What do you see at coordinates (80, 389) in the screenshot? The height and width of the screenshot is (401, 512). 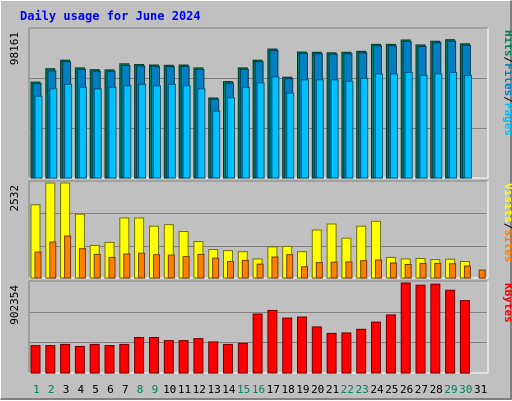 I see `x-tick-label: 4` at bounding box center [80, 389].